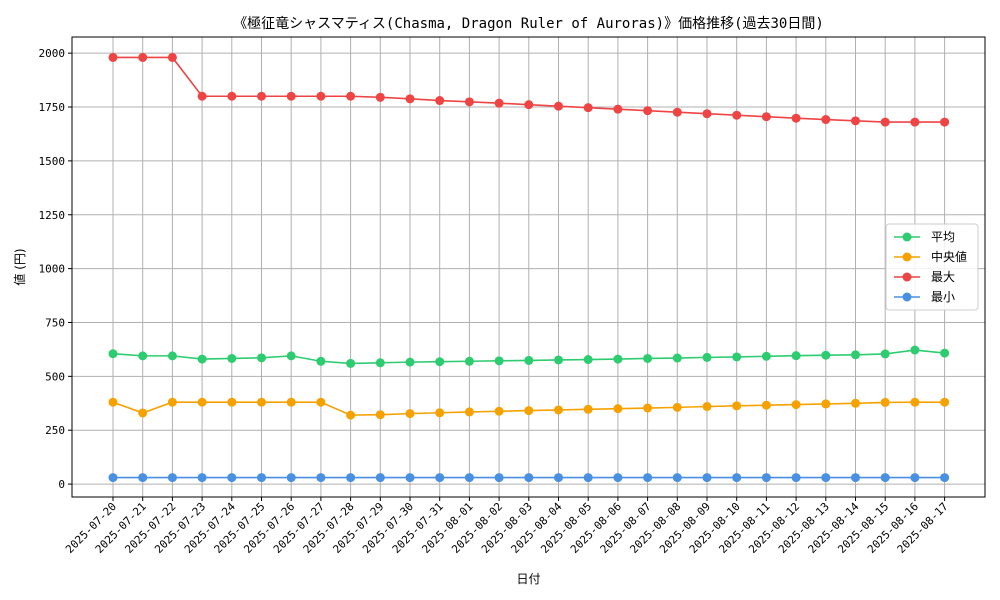 This screenshot has height=600, width=1000. What do you see at coordinates (529, 478) in the screenshot?
I see `series-group` at bounding box center [529, 478].